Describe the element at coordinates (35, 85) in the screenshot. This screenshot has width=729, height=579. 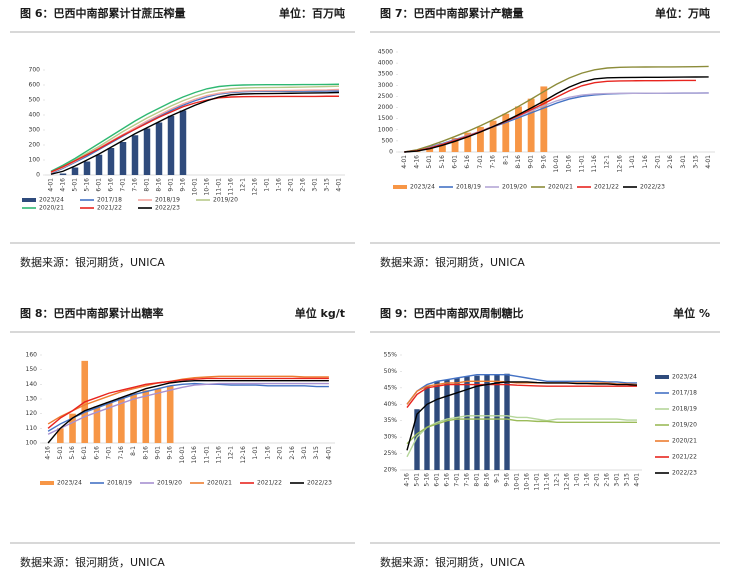
I see `y-tick-label: 600` at that location.